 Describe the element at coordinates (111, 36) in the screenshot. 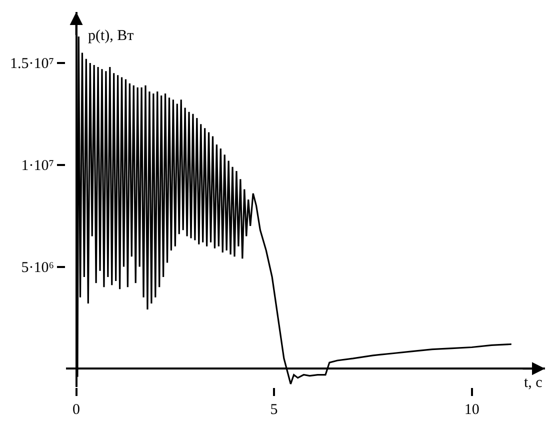

I see `y-axis-title: p(t), Вт` at that location.